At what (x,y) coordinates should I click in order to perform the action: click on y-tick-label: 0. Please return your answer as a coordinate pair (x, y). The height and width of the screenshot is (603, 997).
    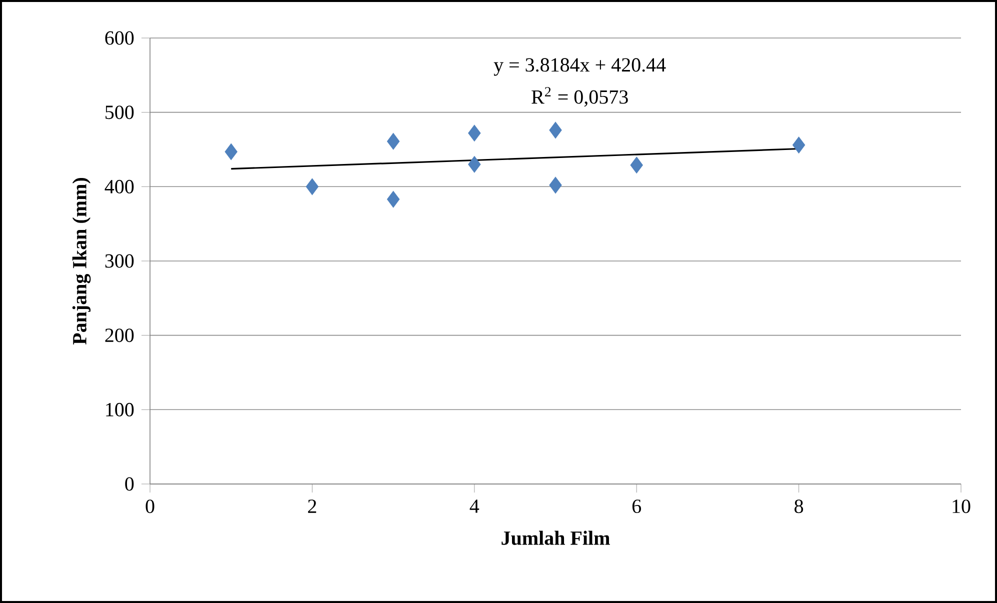
    Looking at the image, I should click on (129, 484).